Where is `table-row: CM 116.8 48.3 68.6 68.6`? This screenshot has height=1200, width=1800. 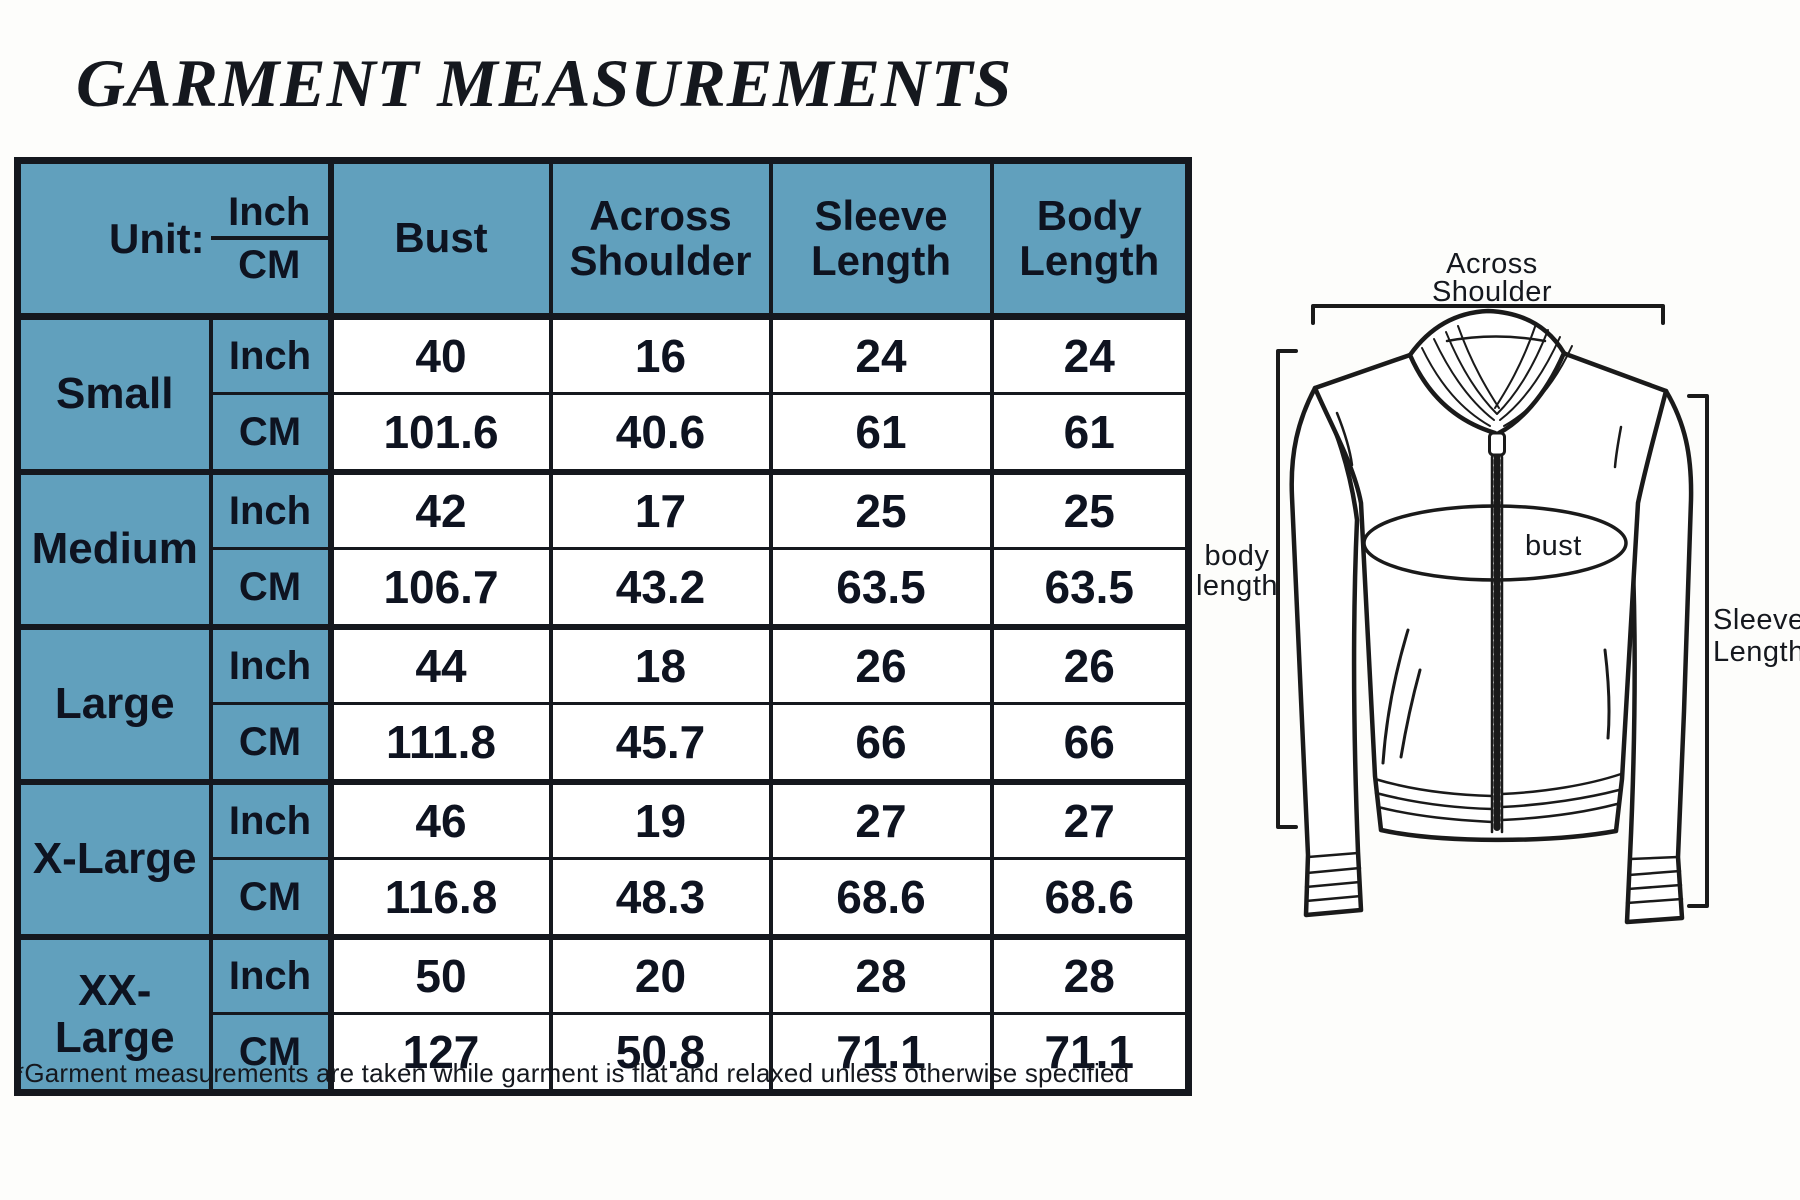
table-row: CM 116.8 48.3 68.6 68.6 is located at coordinates (603, 897).